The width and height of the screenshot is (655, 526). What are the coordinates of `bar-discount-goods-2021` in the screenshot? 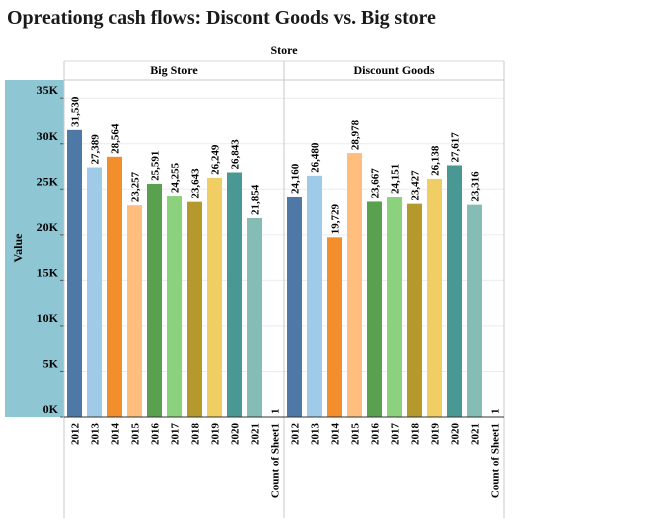 It's located at (474, 310).